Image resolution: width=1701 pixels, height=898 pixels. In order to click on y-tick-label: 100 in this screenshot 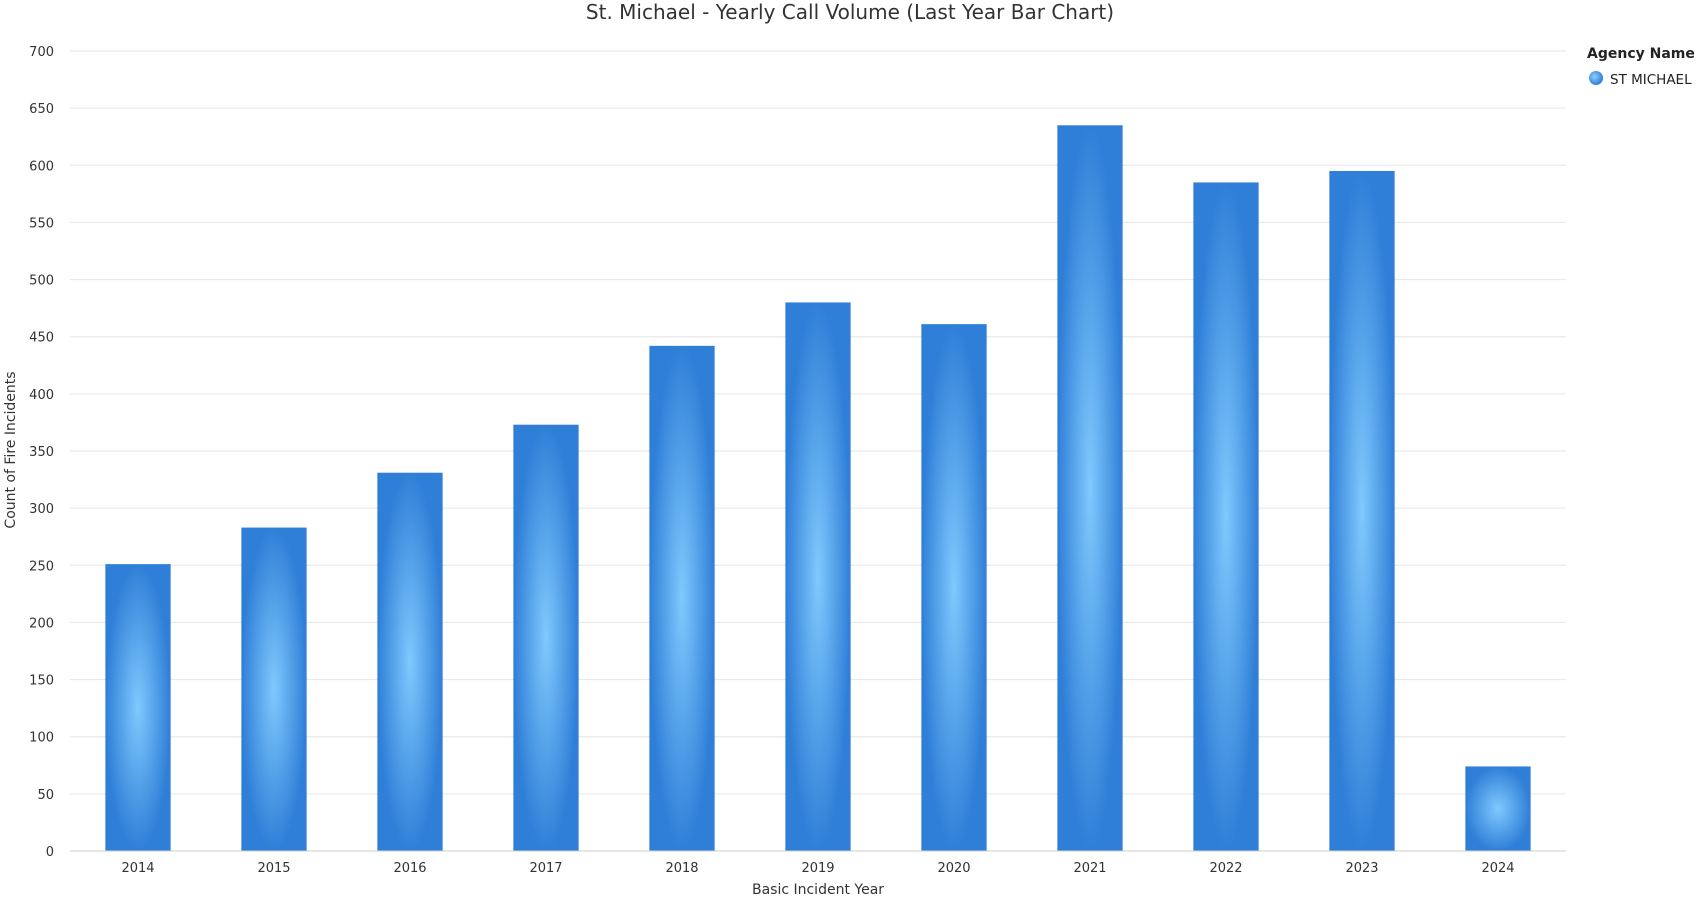, I will do `click(41, 738)`.